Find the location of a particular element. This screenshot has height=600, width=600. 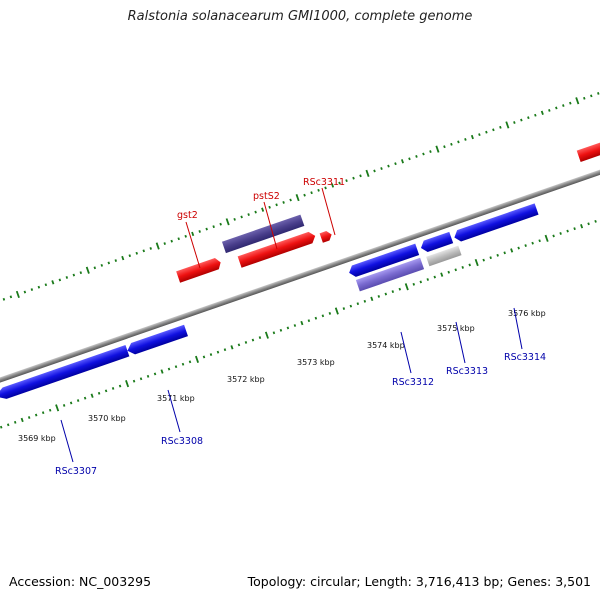

gene-label-RSc3314: RSc3314 is located at coordinates (525, 357).